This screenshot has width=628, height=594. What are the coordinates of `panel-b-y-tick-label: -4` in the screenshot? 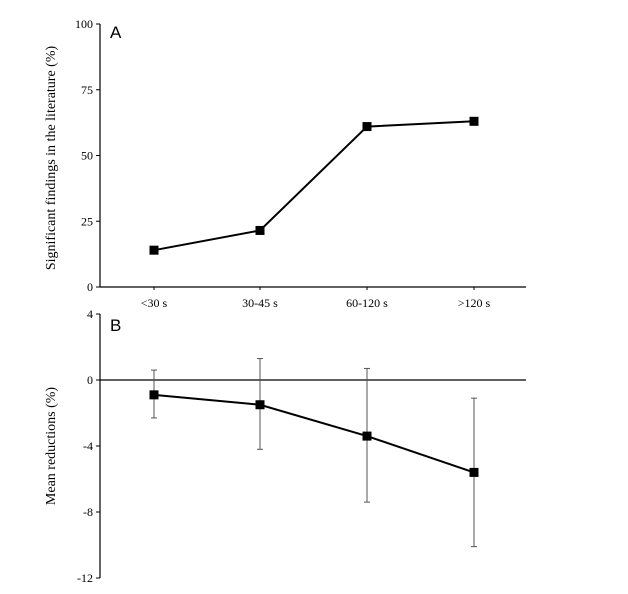 It's located at (88, 446).